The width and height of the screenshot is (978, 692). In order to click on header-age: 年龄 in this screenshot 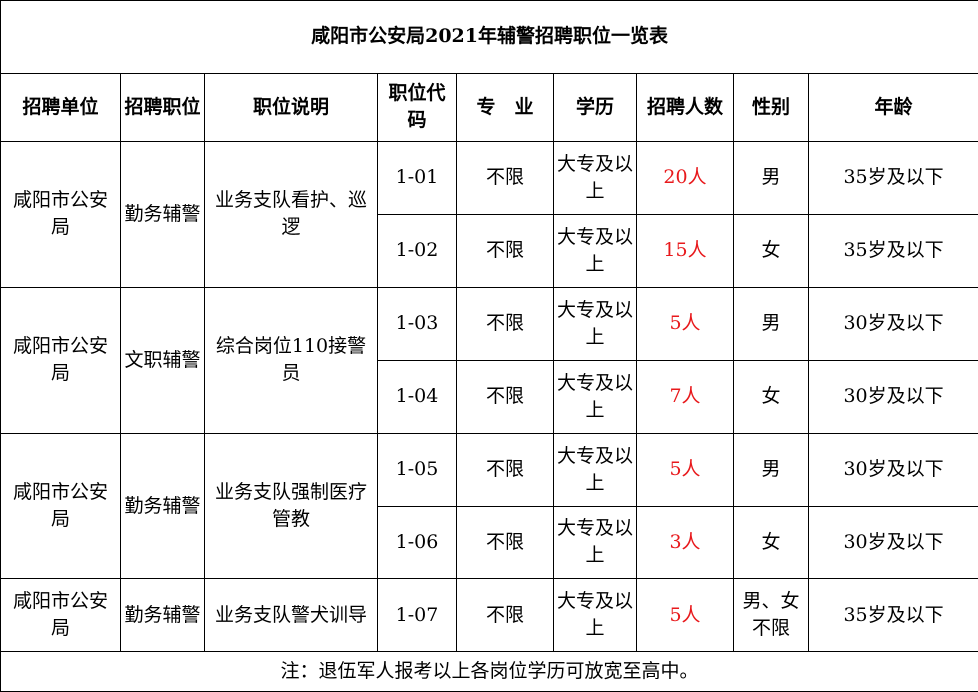, I will do `click(892, 107)`.